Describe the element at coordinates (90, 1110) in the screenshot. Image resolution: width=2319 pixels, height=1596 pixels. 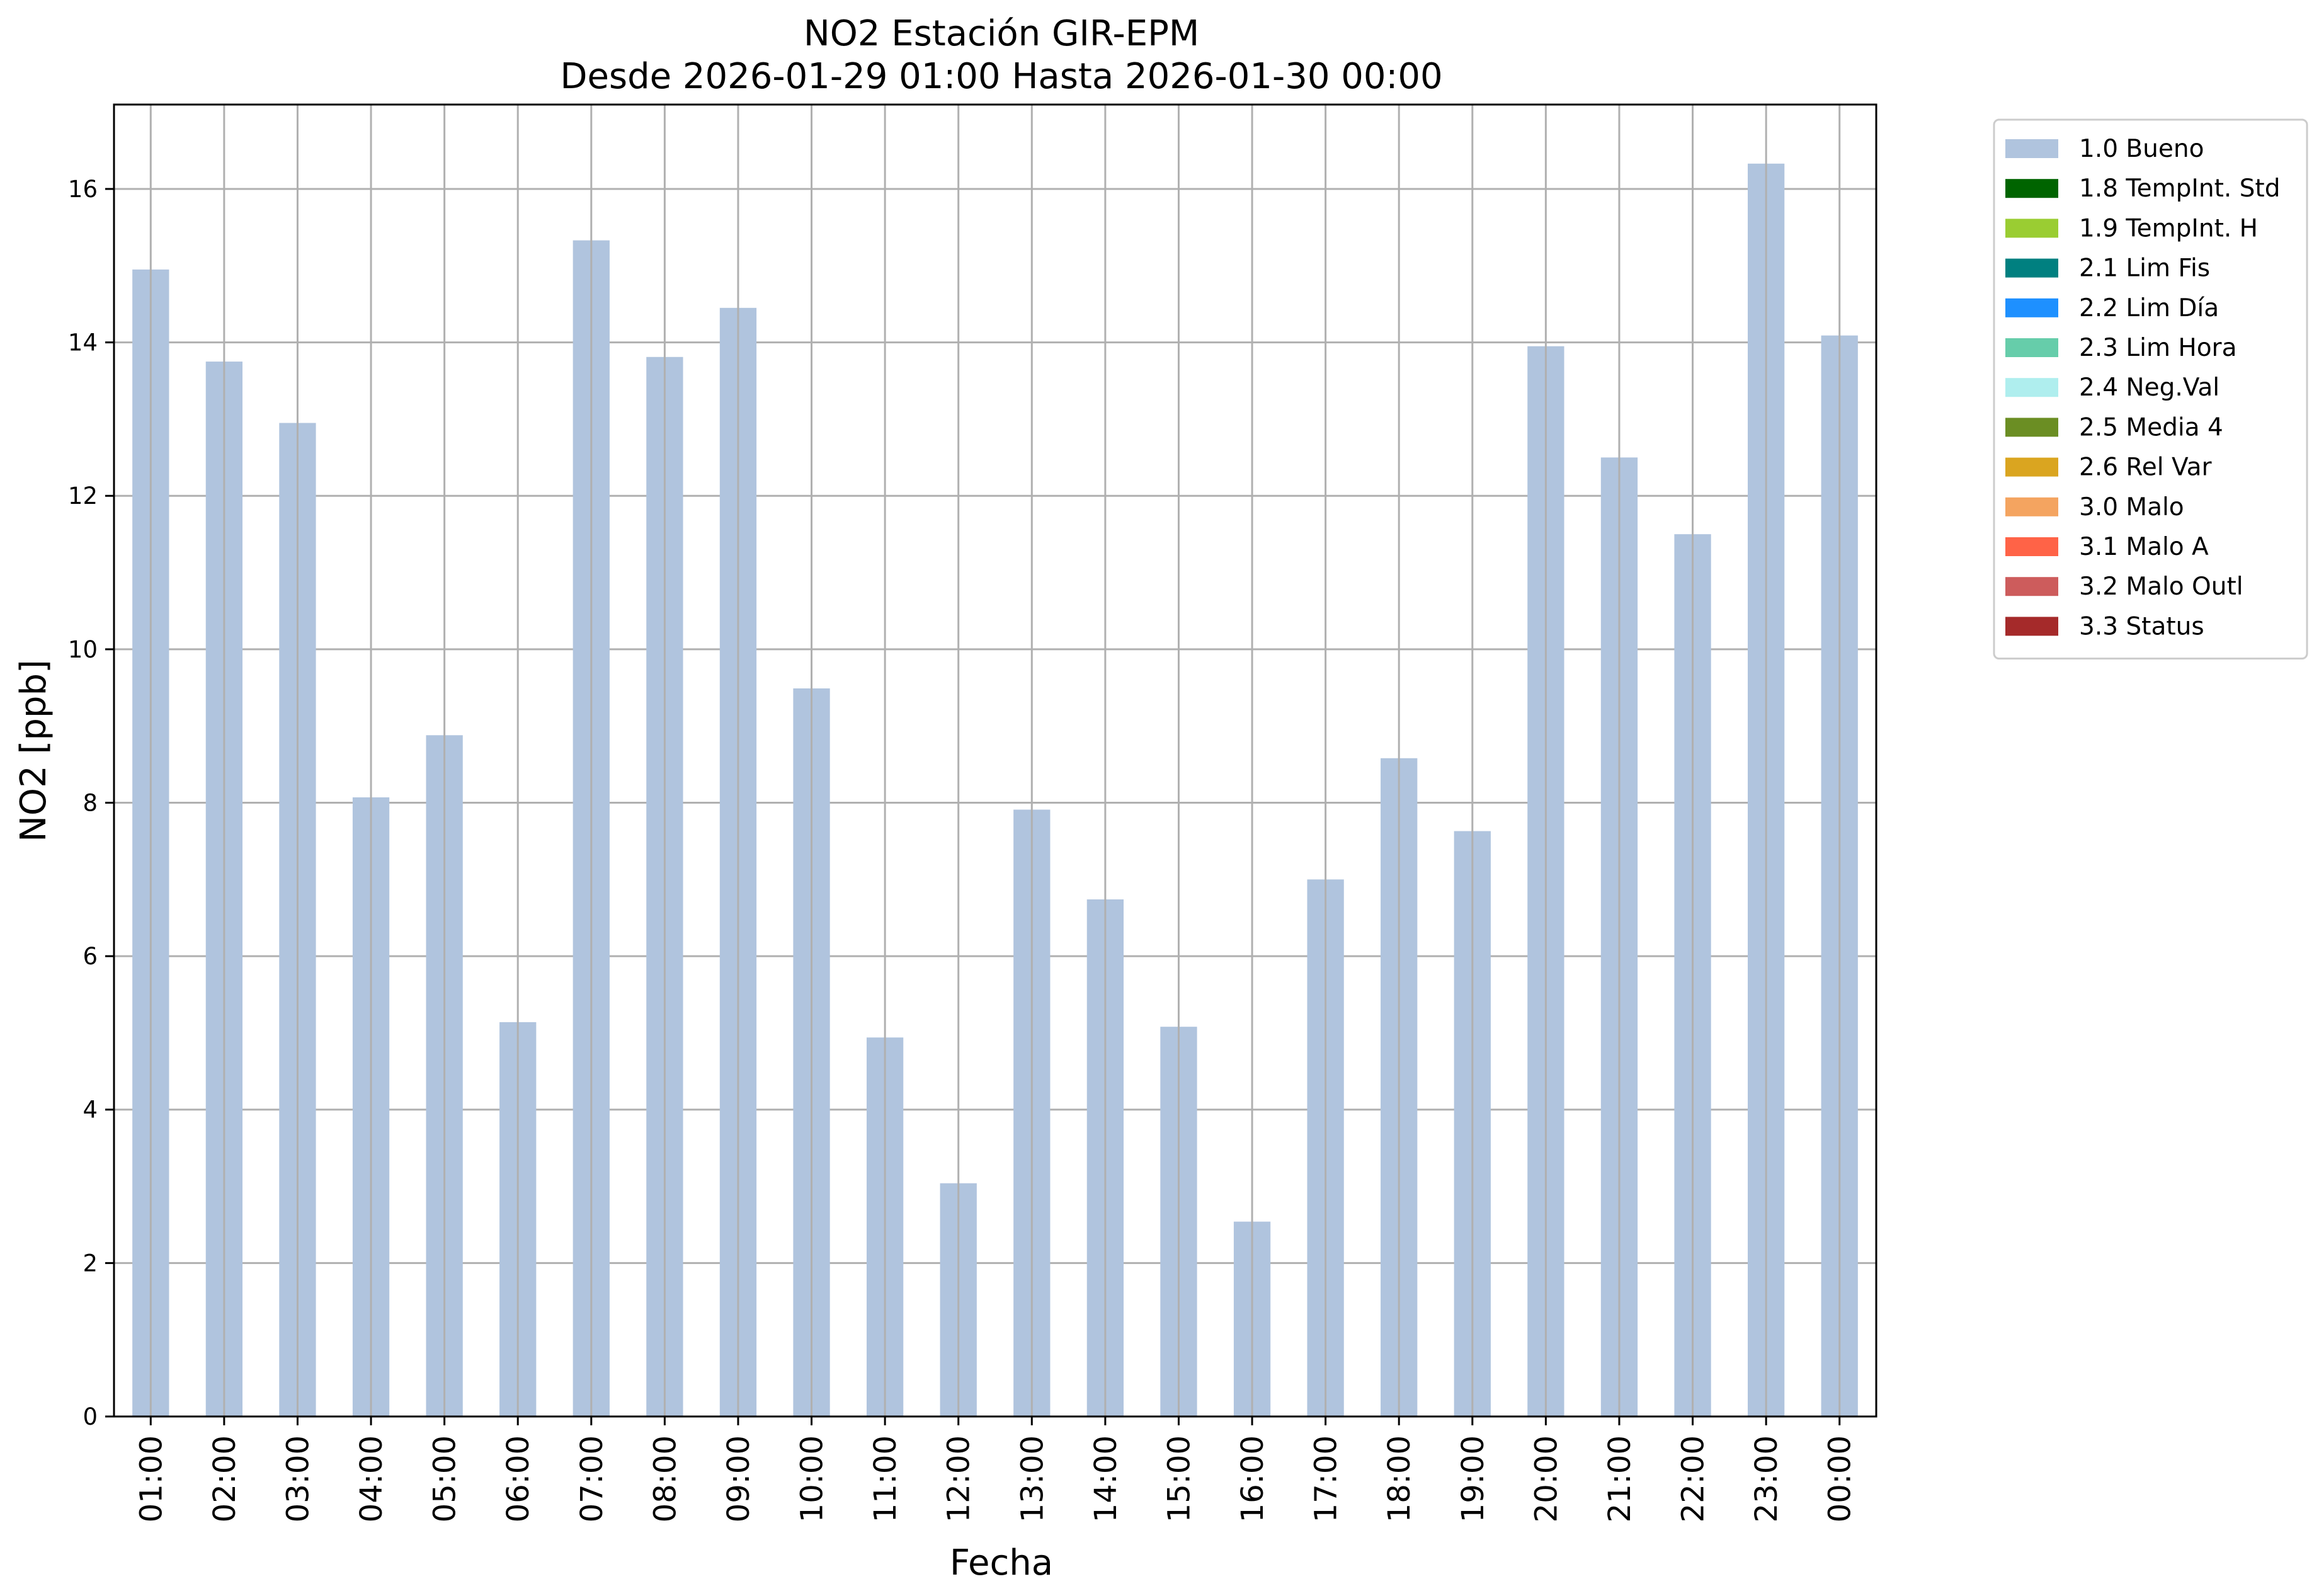
I see `y-tick-label: 4` at that location.